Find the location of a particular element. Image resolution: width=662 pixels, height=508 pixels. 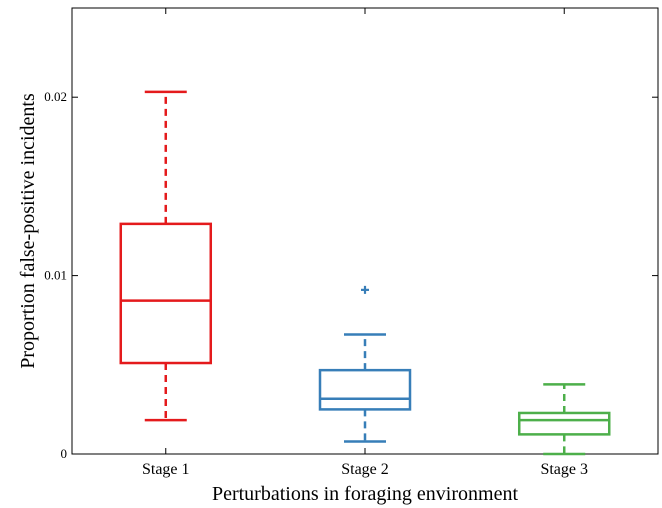

y-tick-label: 0 is located at coordinates (64, 453).